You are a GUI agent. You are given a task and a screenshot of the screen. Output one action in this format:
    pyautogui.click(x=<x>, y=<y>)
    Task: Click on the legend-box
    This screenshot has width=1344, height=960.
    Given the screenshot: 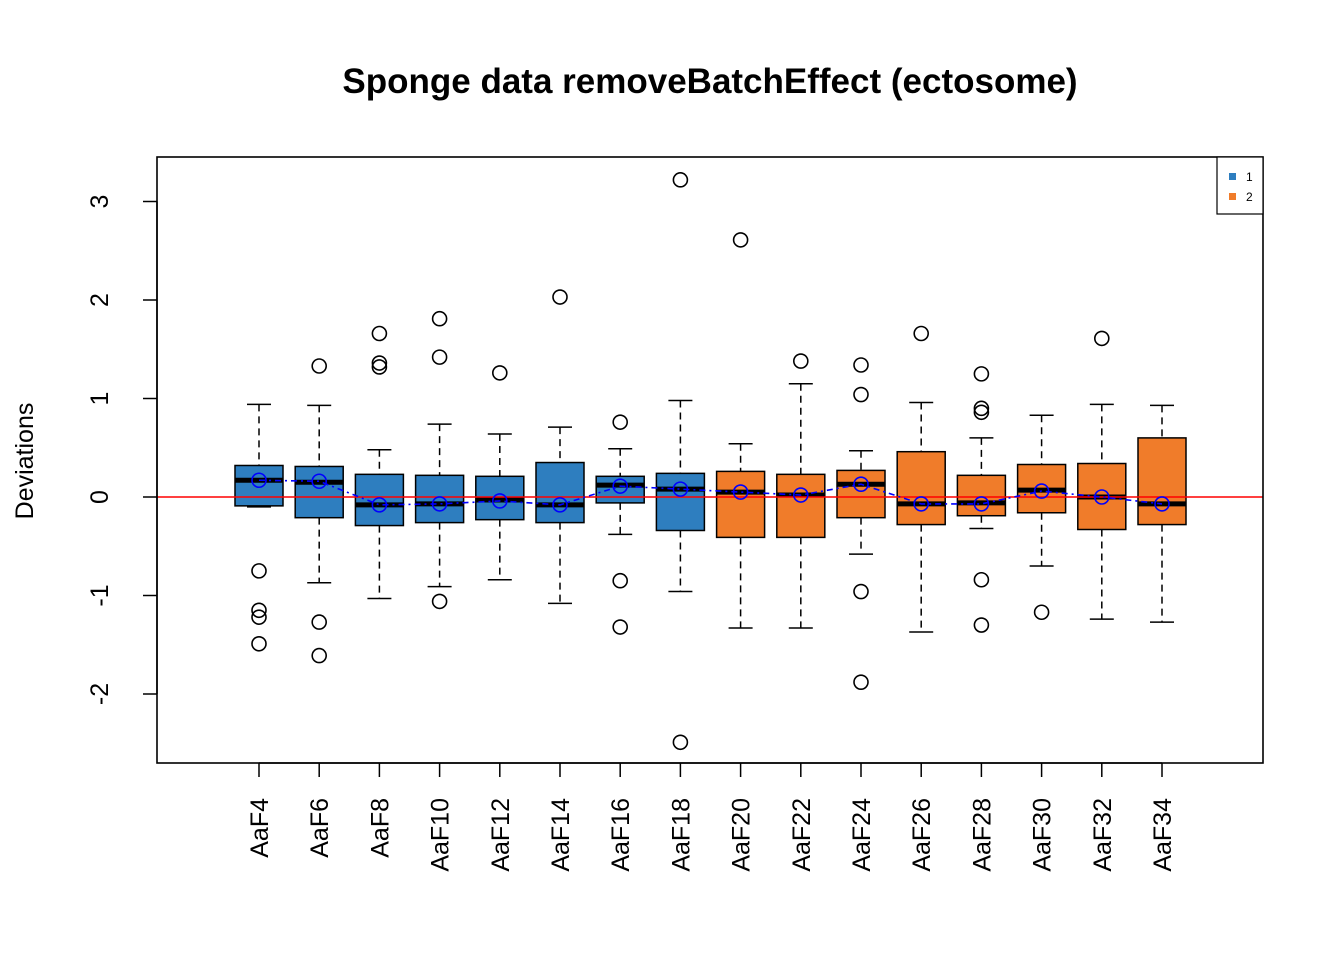 What is the action you would take?
    pyautogui.click(x=1240, y=185)
    